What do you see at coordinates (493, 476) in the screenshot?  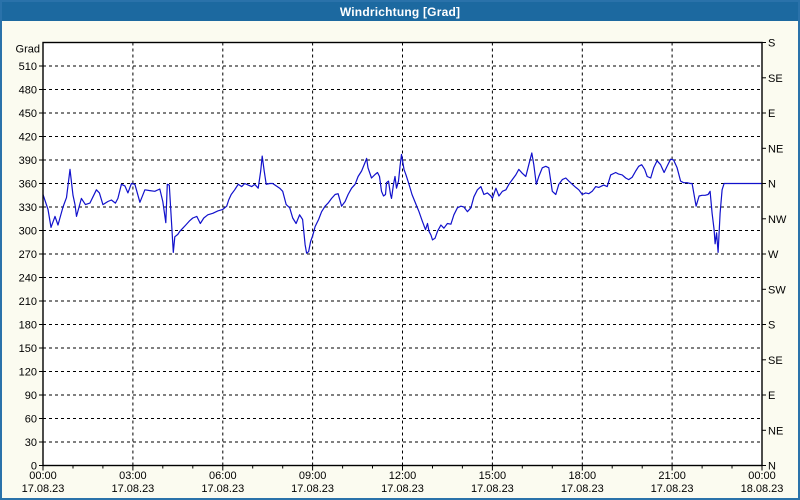 I see `svg-text: 15:00` at bounding box center [493, 476].